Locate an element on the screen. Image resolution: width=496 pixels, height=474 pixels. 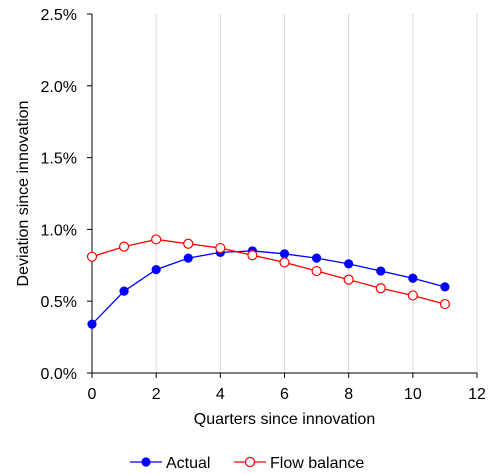
x-tick-label: 0 is located at coordinates (92, 394).